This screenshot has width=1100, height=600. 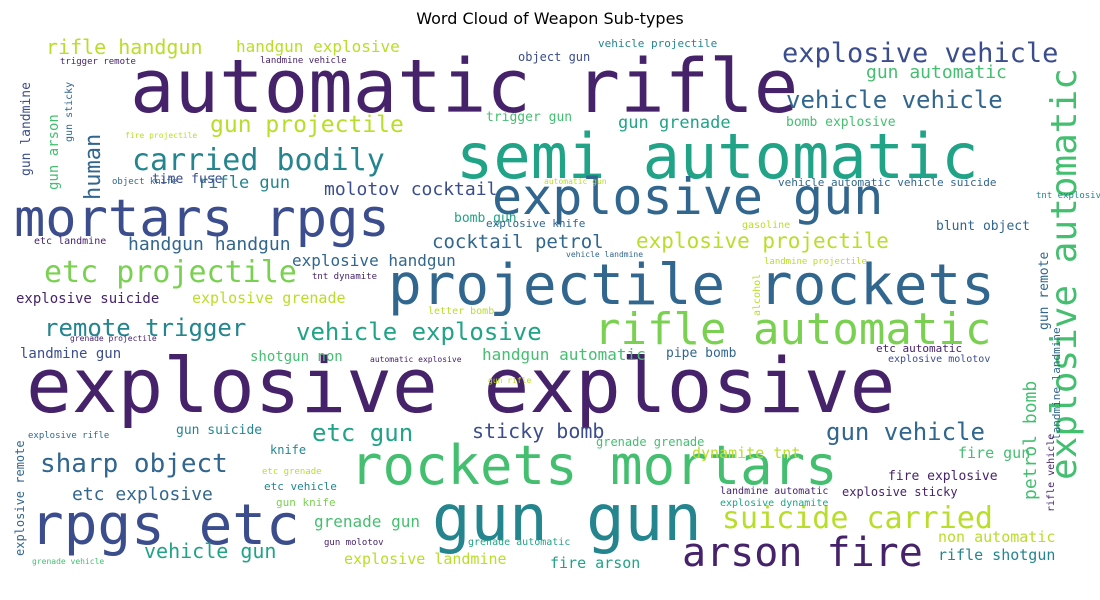 What do you see at coordinates (887, 182) in the screenshot?
I see `cloud-word: vehicle automatic vehicle suicide` at bounding box center [887, 182].